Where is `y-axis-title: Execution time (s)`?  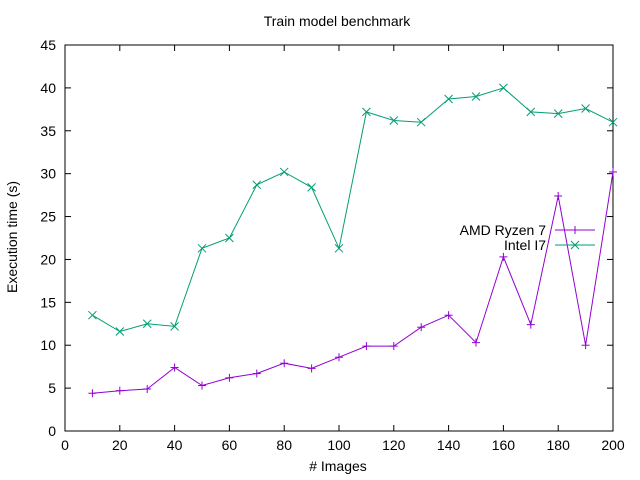 y-axis-title: Execution time (s) is located at coordinates (12, 237).